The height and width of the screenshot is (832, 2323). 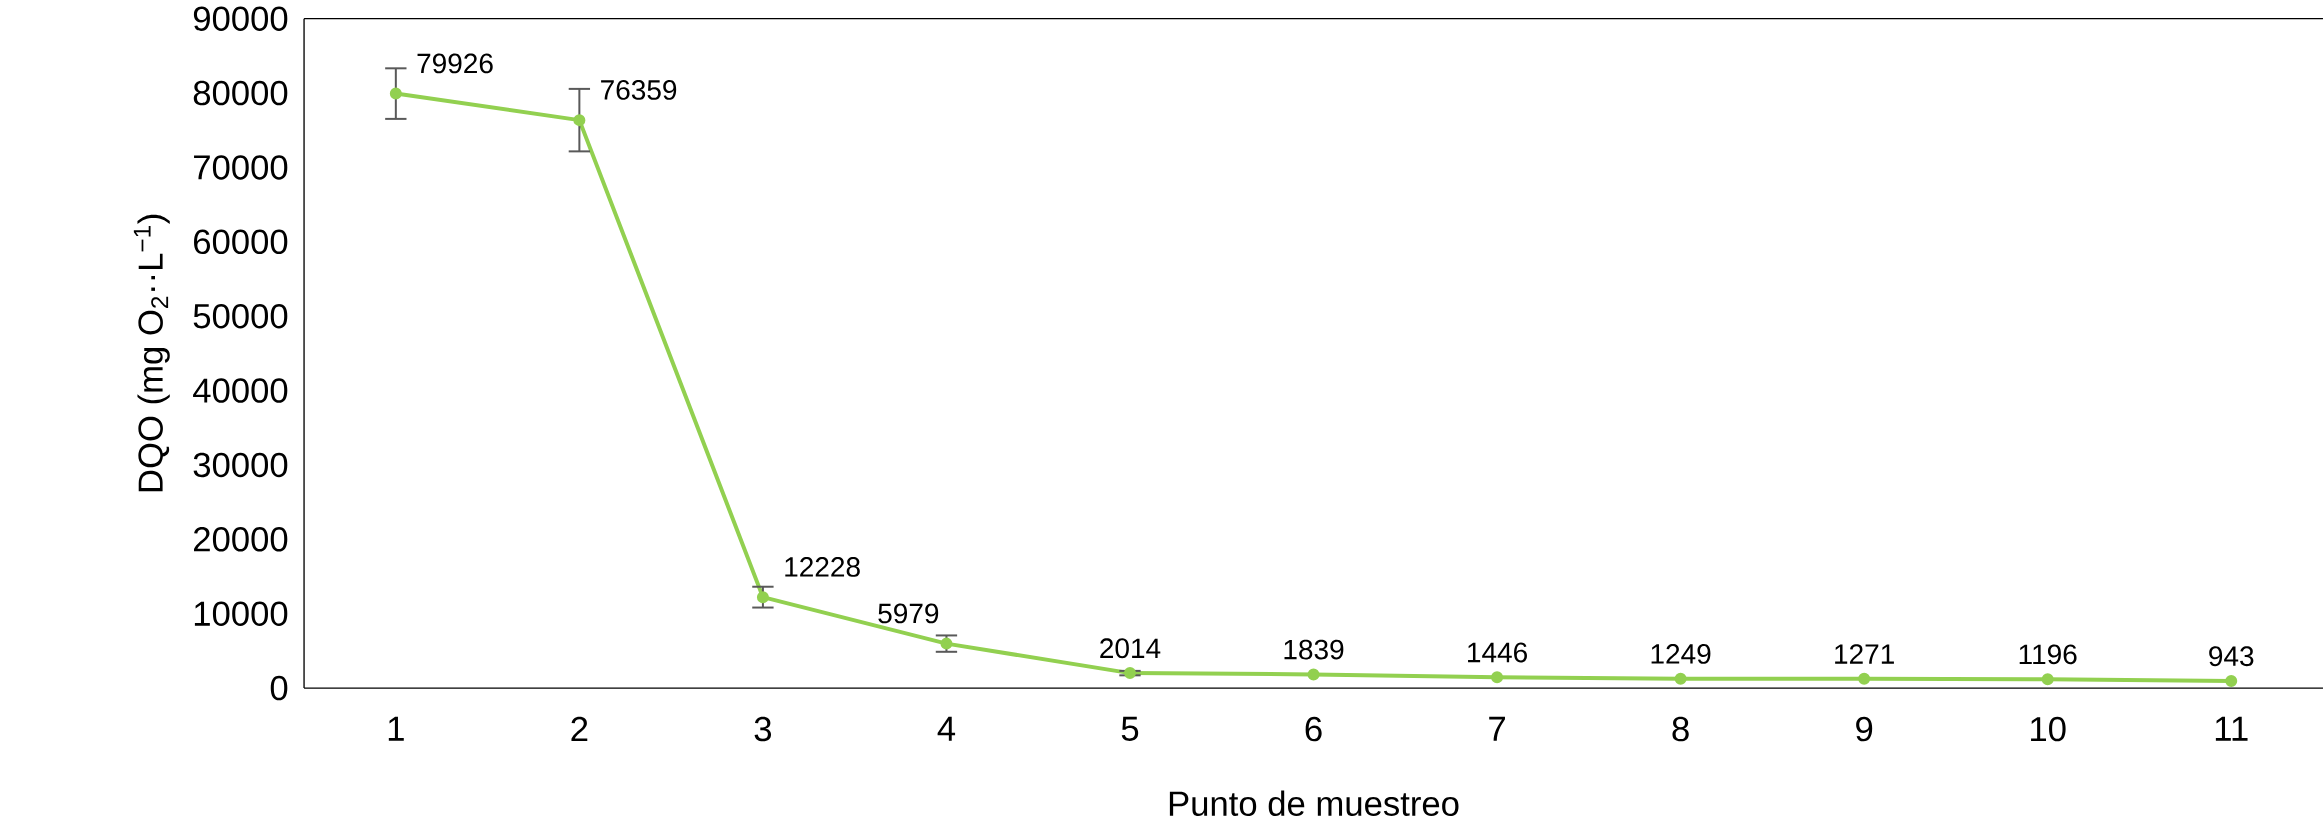 I want to click on y-axis-title: DQO (mg O$_{2}$··L$^{−1}$), so click(x=151, y=353).